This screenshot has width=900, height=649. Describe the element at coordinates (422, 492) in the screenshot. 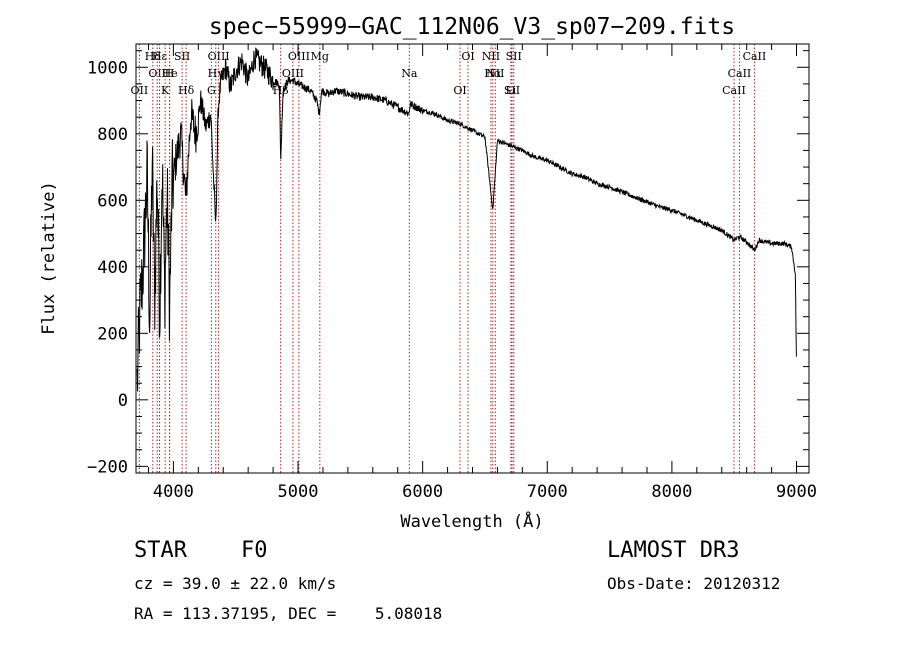

I see `x-tick-label: 6000` at that location.